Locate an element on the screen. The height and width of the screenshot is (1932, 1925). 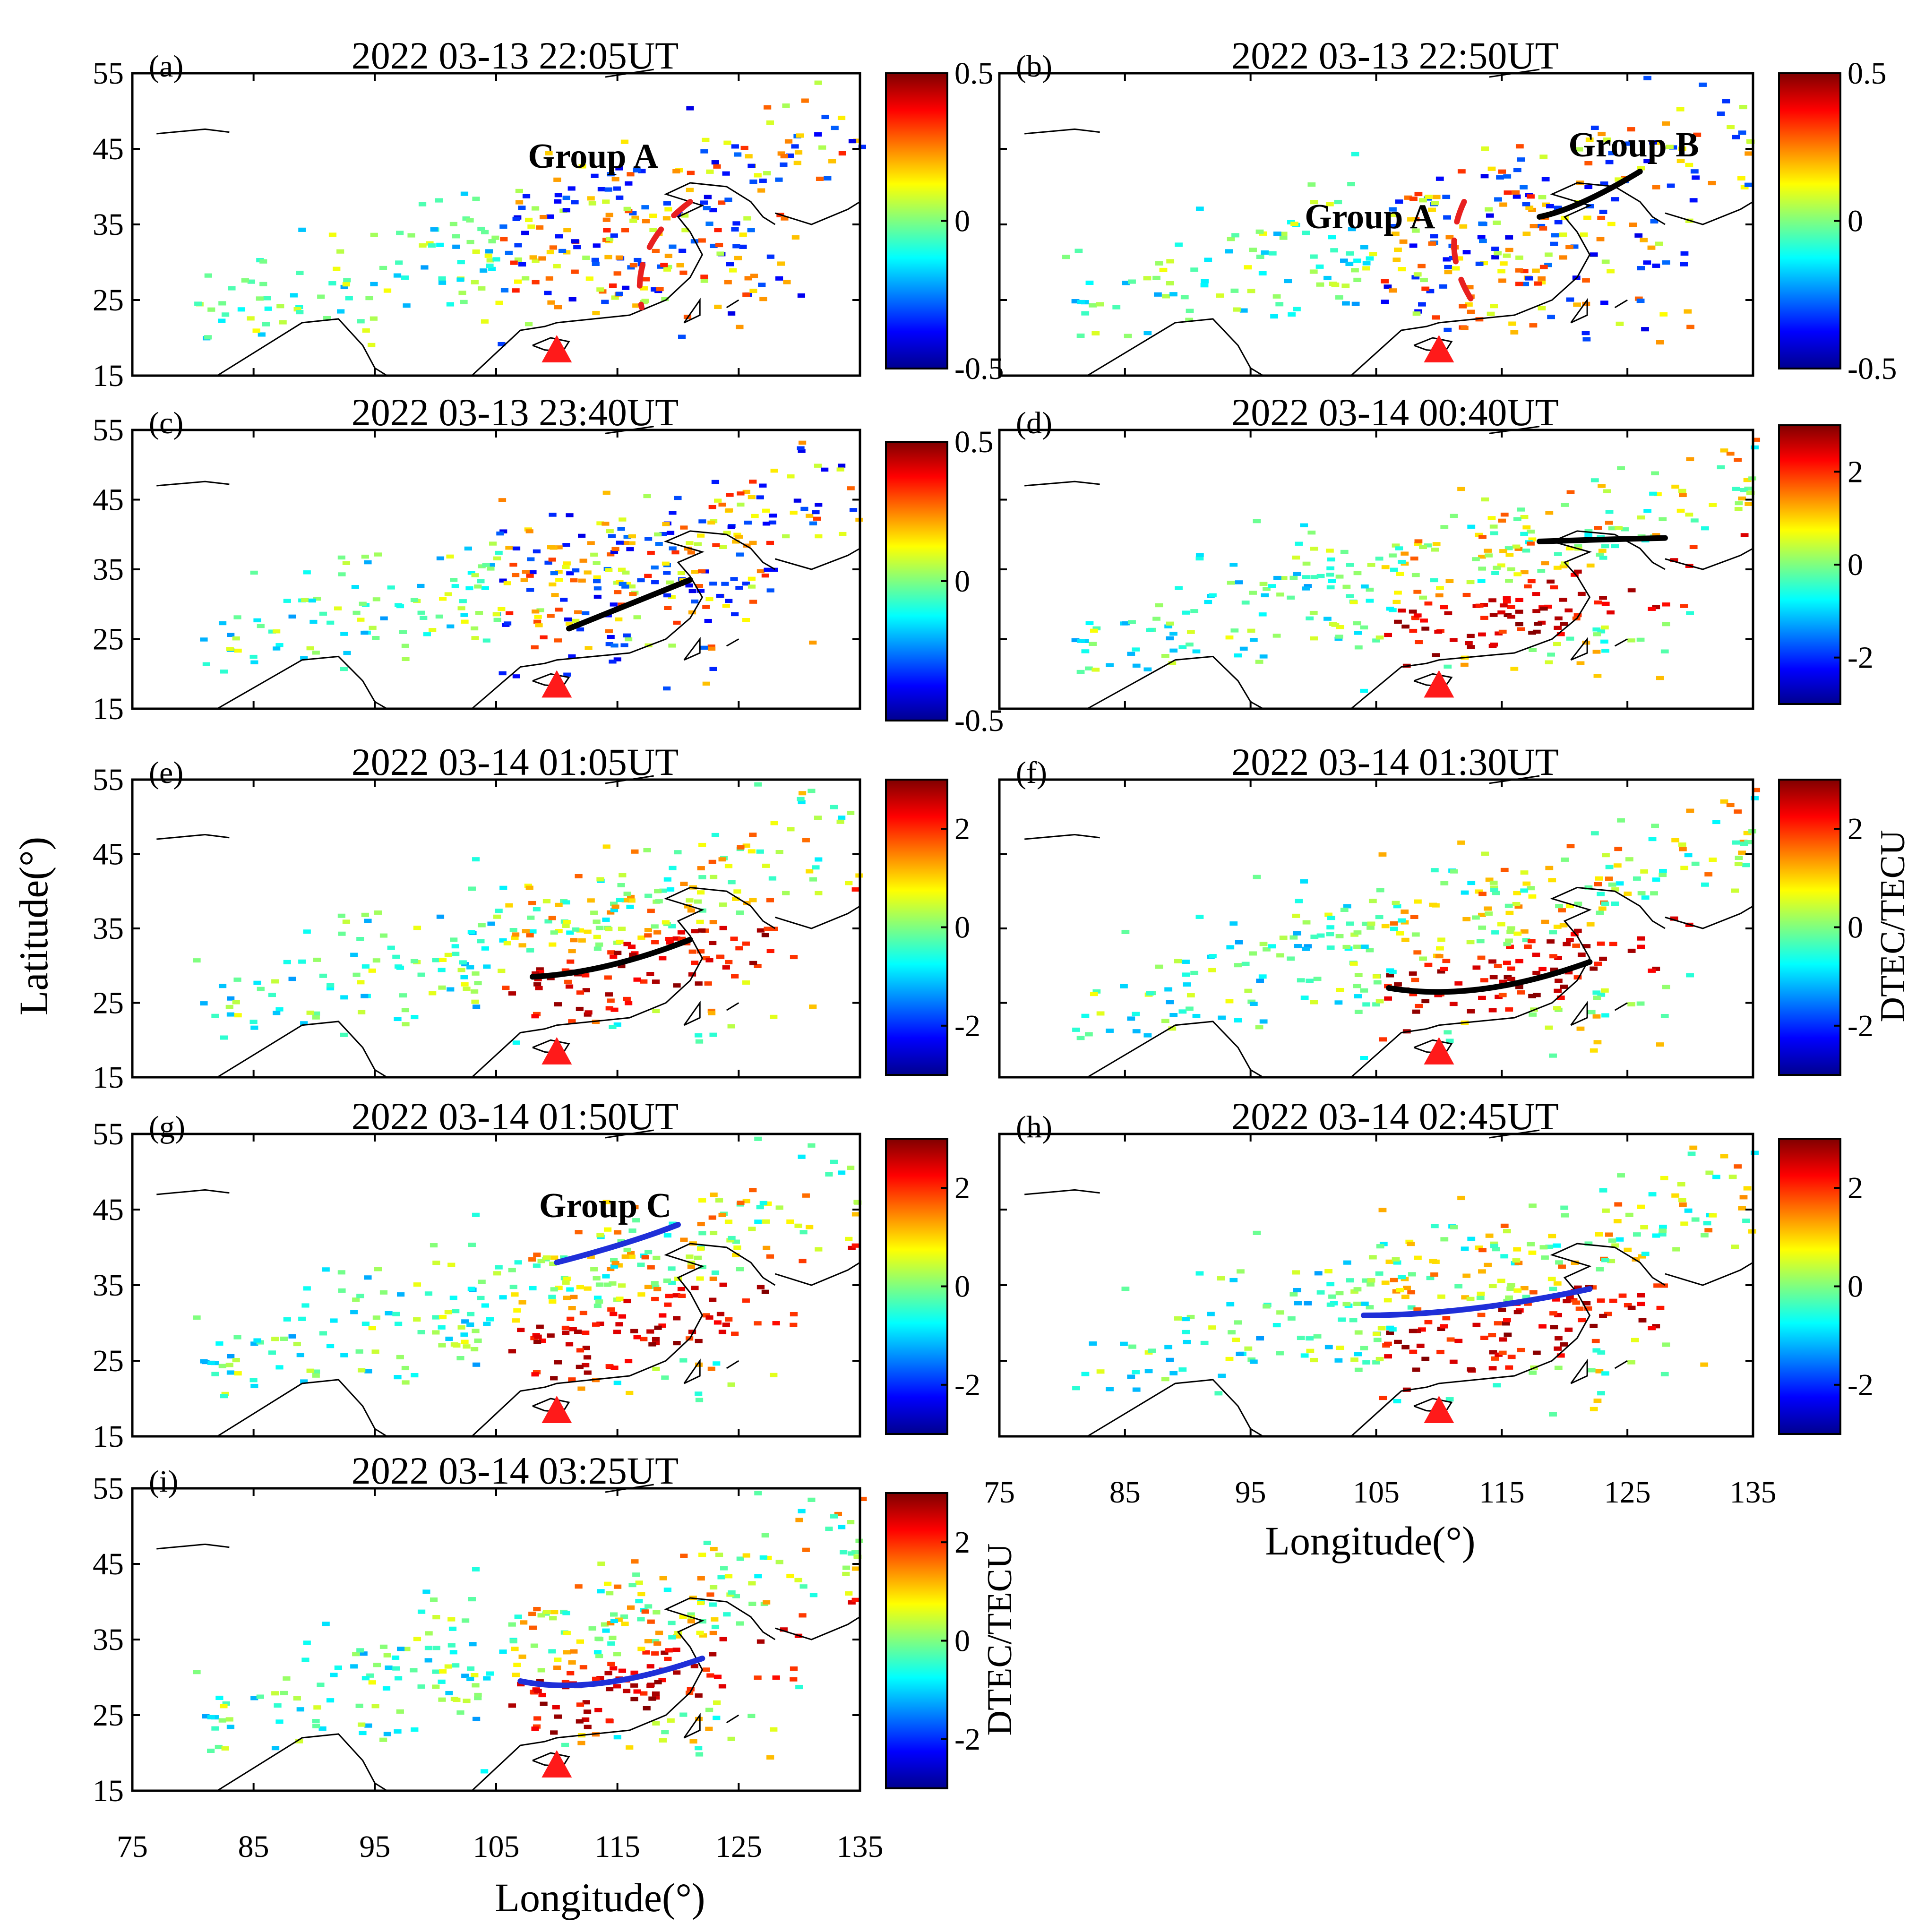
y-tick-label: 45 is located at coordinates (108, 500).